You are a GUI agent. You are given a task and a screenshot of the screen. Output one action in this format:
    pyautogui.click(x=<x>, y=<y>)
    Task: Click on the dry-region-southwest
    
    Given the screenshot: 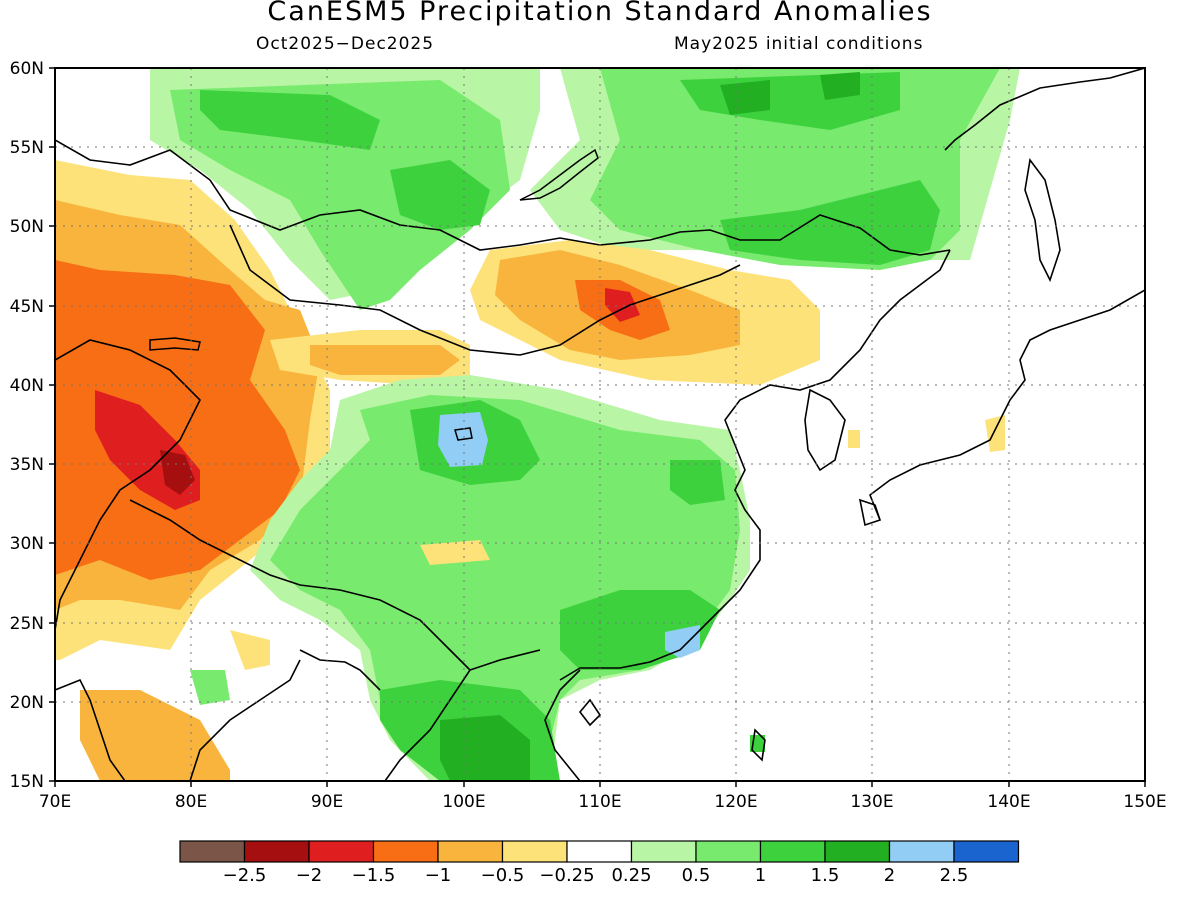 What is the action you would take?
    pyautogui.click(x=155, y=735)
    